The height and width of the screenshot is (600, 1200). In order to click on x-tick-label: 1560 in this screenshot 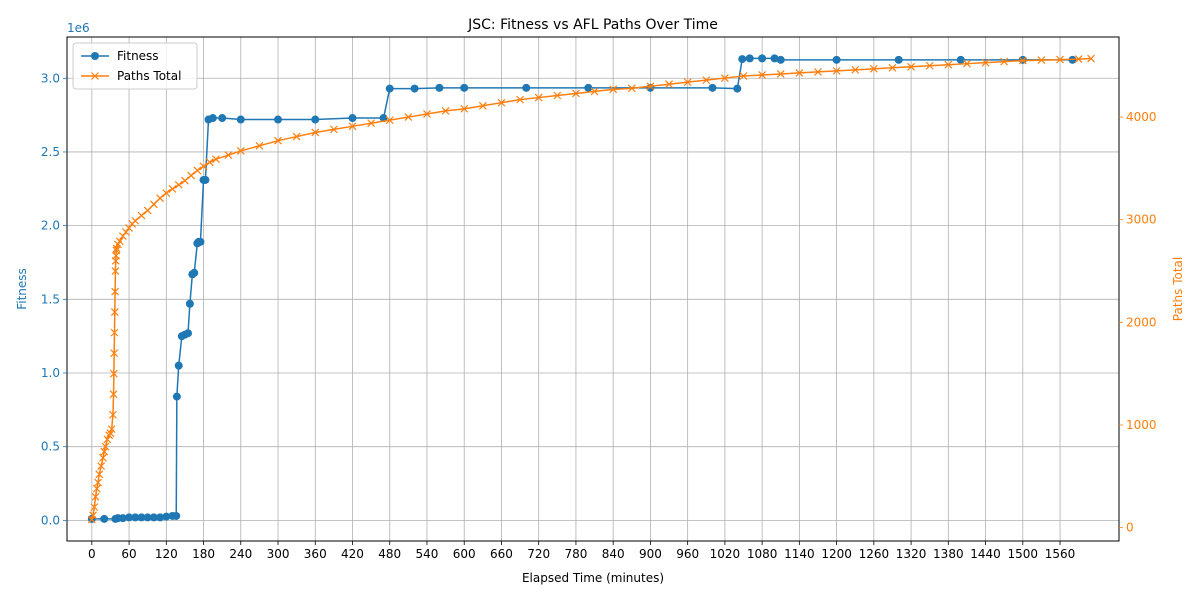, I will do `click(1060, 554)`.